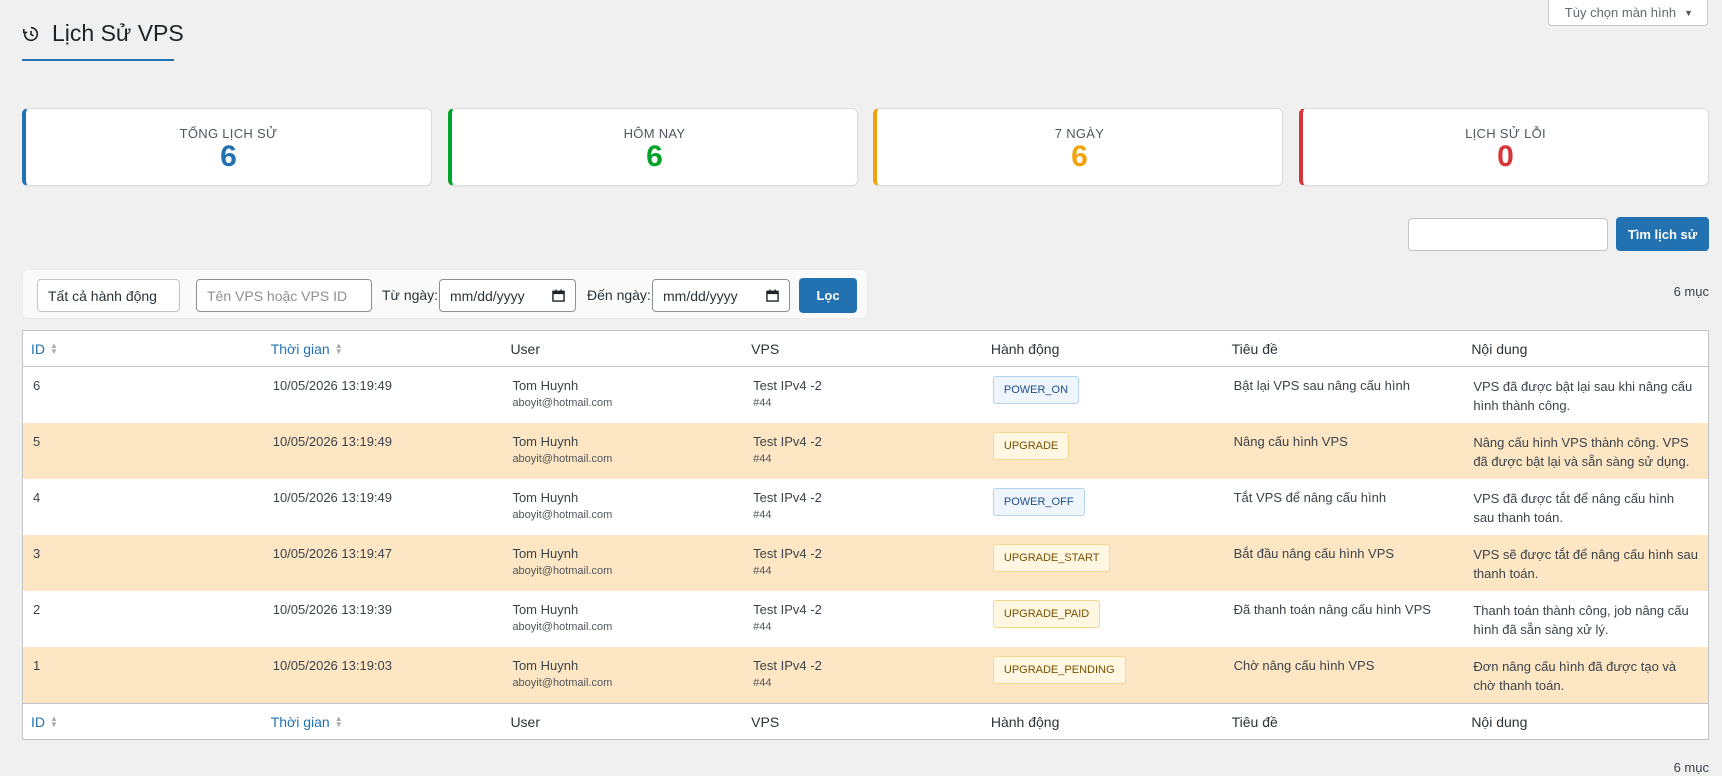  Describe the element at coordinates (487, 295) in the screenshot. I see `from-date-value: mm/dd/yyyy` at that location.